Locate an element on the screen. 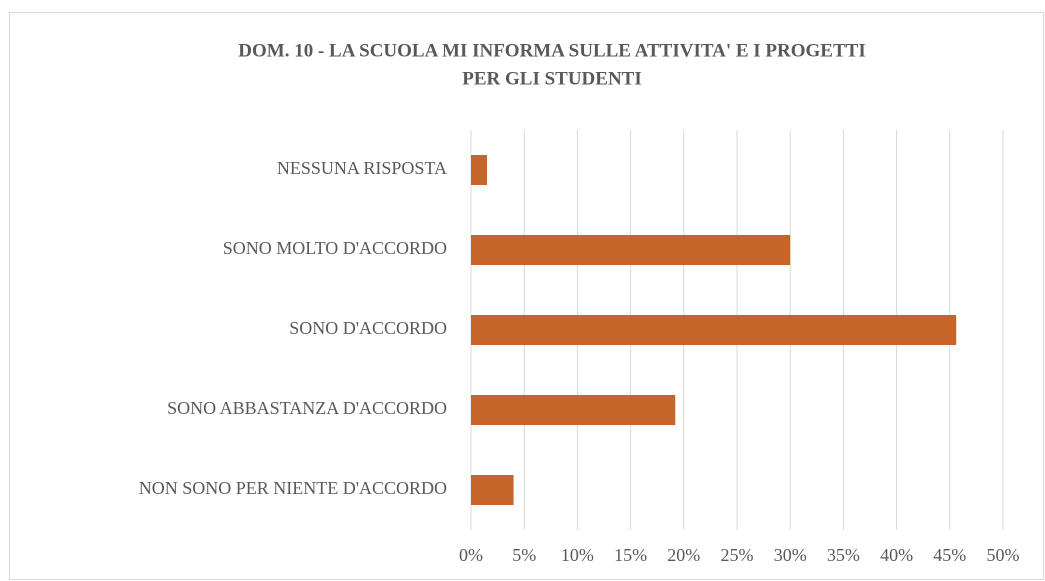  x-tick-label: 0% is located at coordinates (471, 555).